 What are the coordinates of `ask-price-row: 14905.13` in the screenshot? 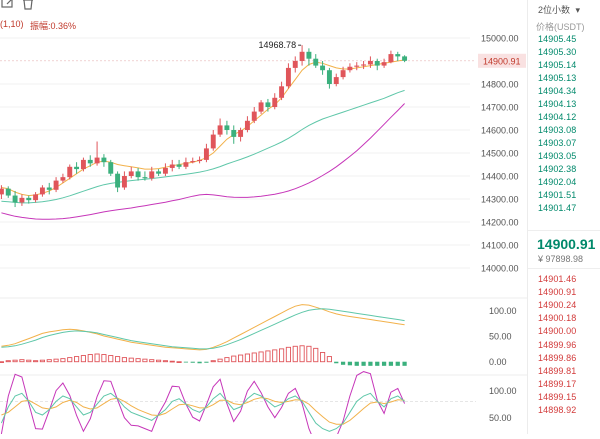 It's located at (557, 78).